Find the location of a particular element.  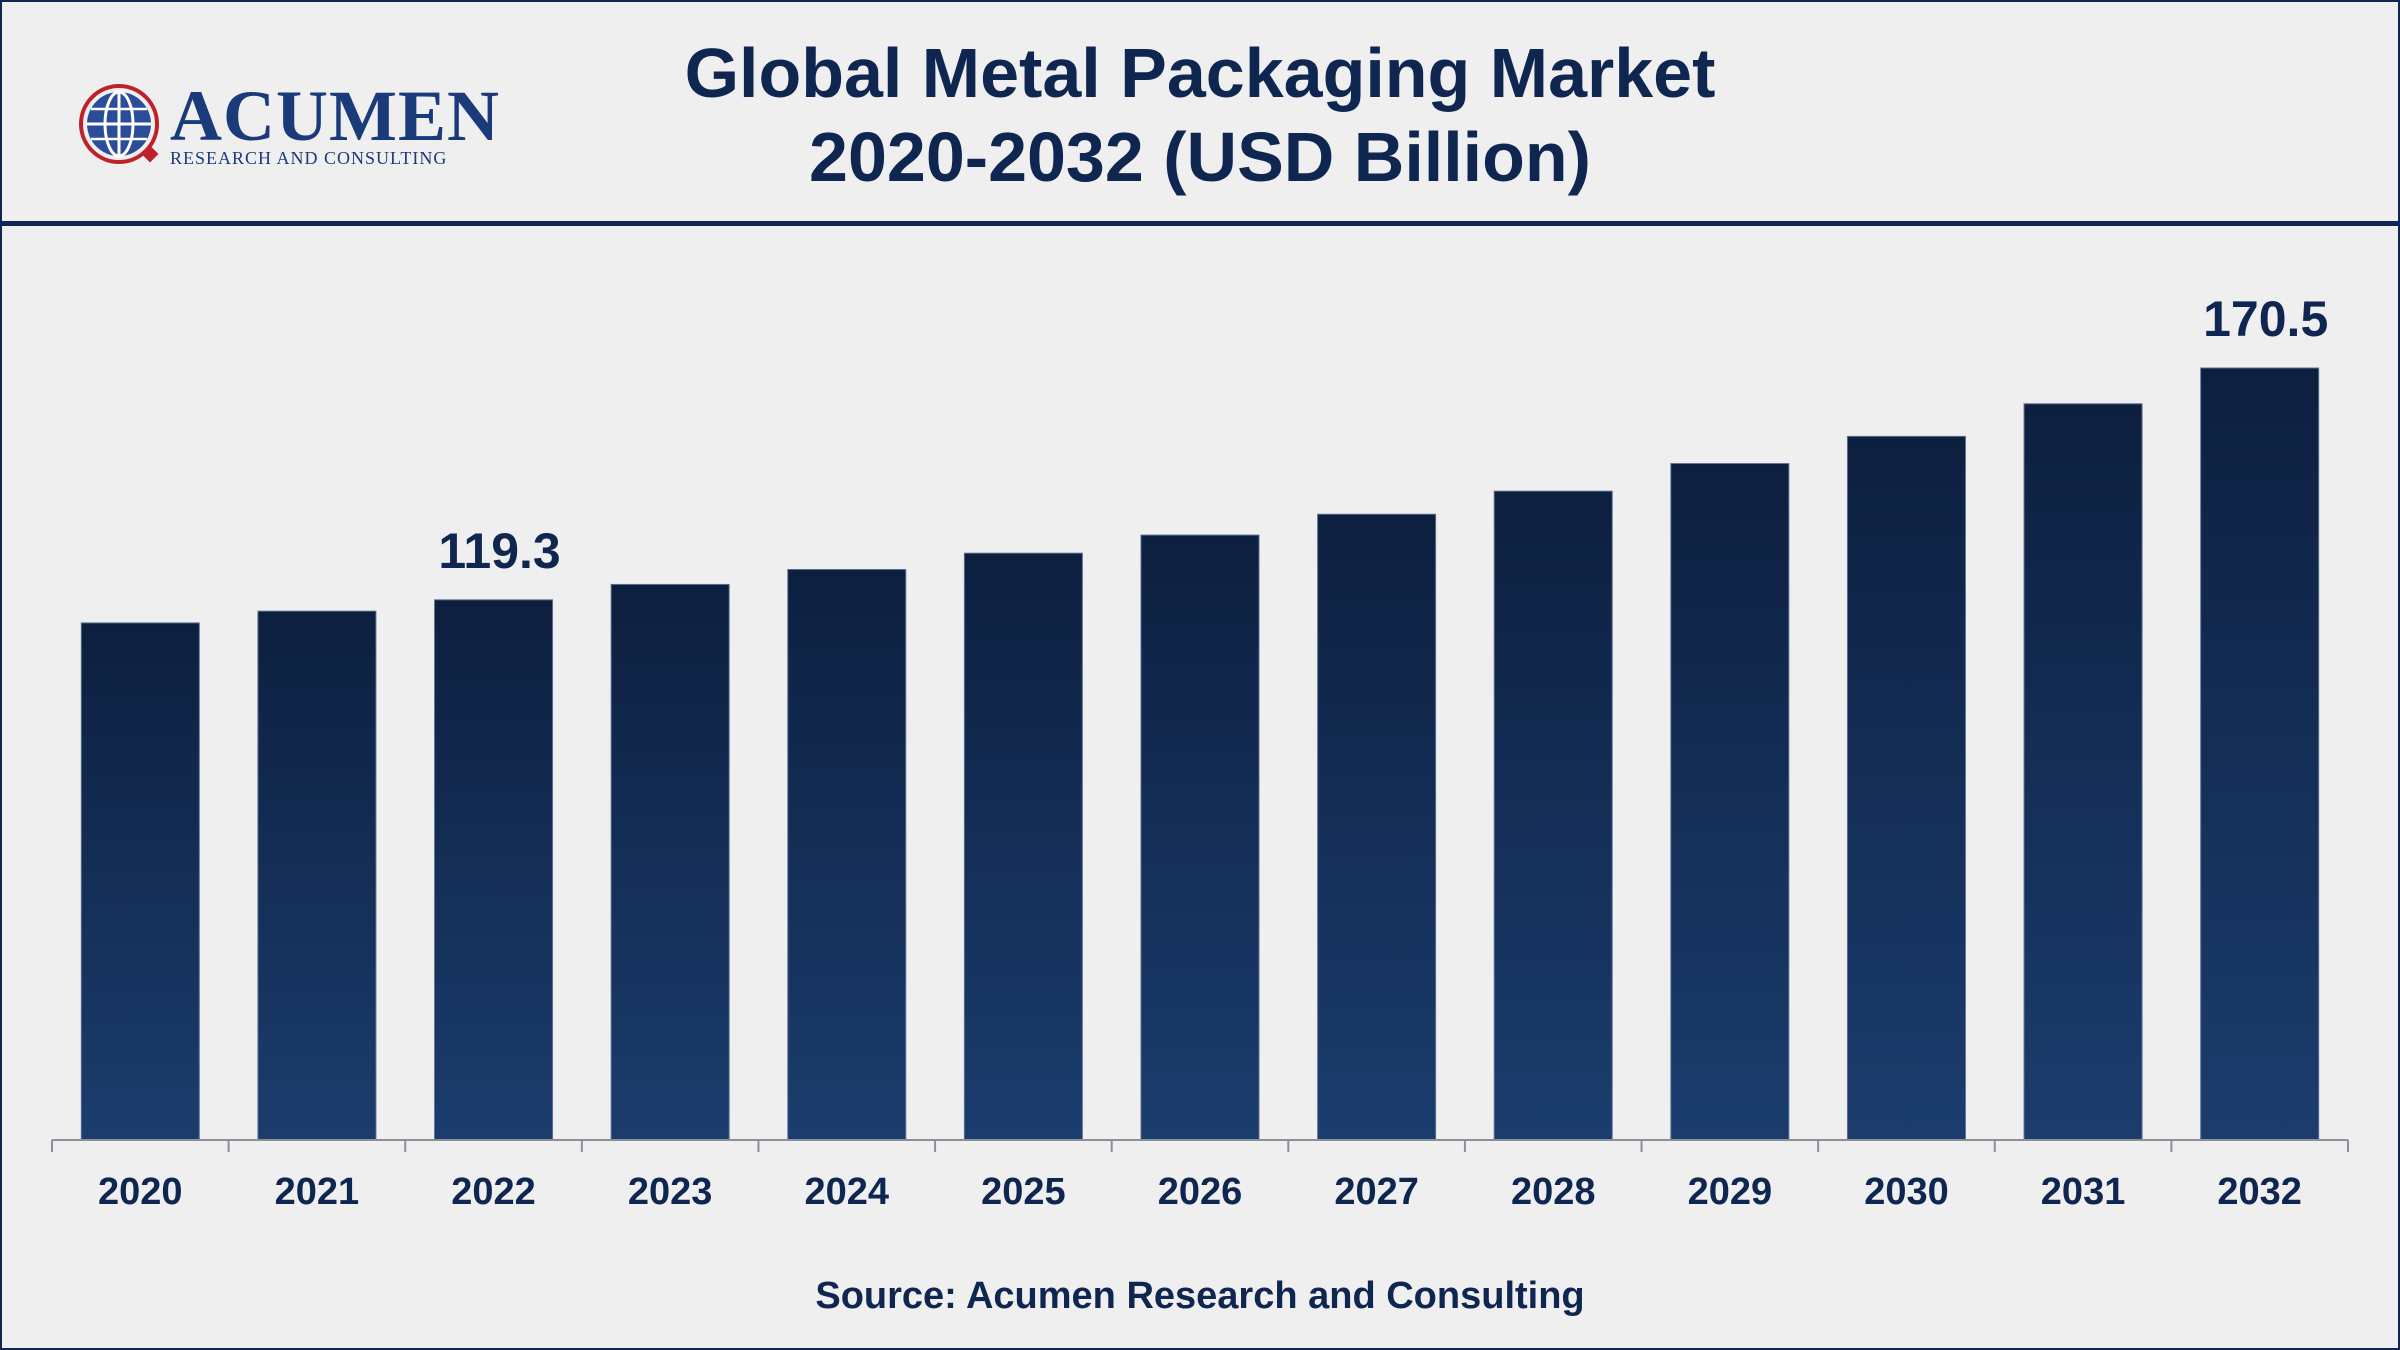

x-tick-label-2032: 2032 is located at coordinates (2259, 1192).